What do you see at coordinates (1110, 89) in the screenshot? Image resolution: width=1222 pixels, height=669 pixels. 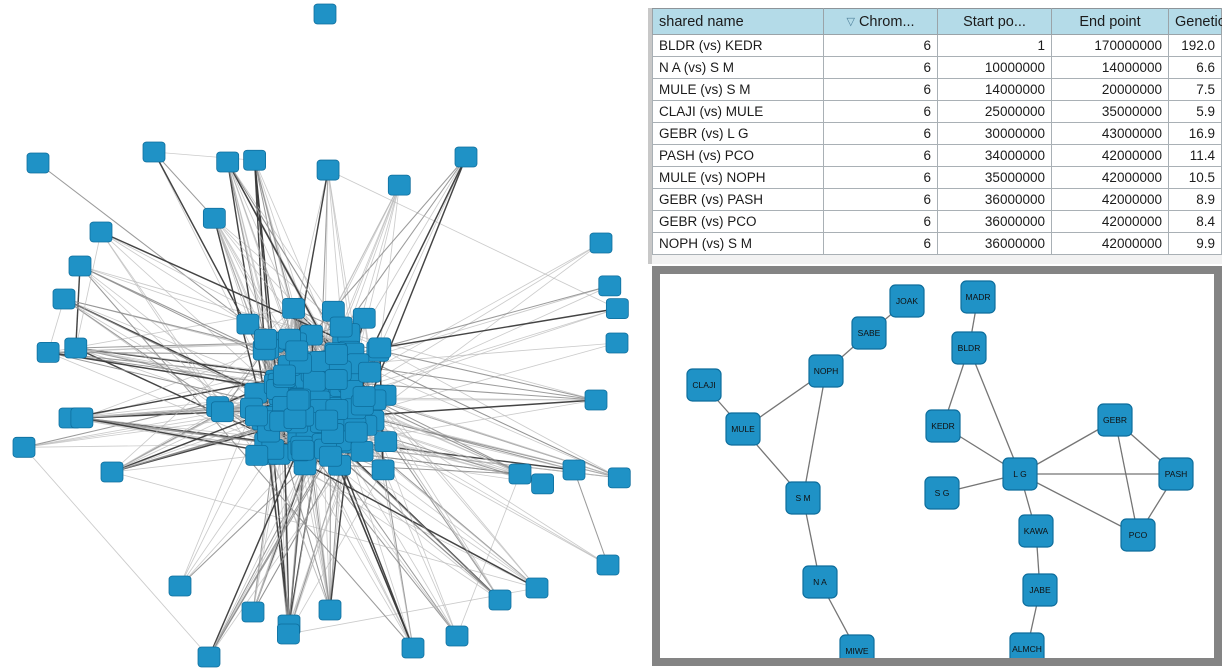 I see `cell-end-point: 20000000` at bounding box center [1110, 89].